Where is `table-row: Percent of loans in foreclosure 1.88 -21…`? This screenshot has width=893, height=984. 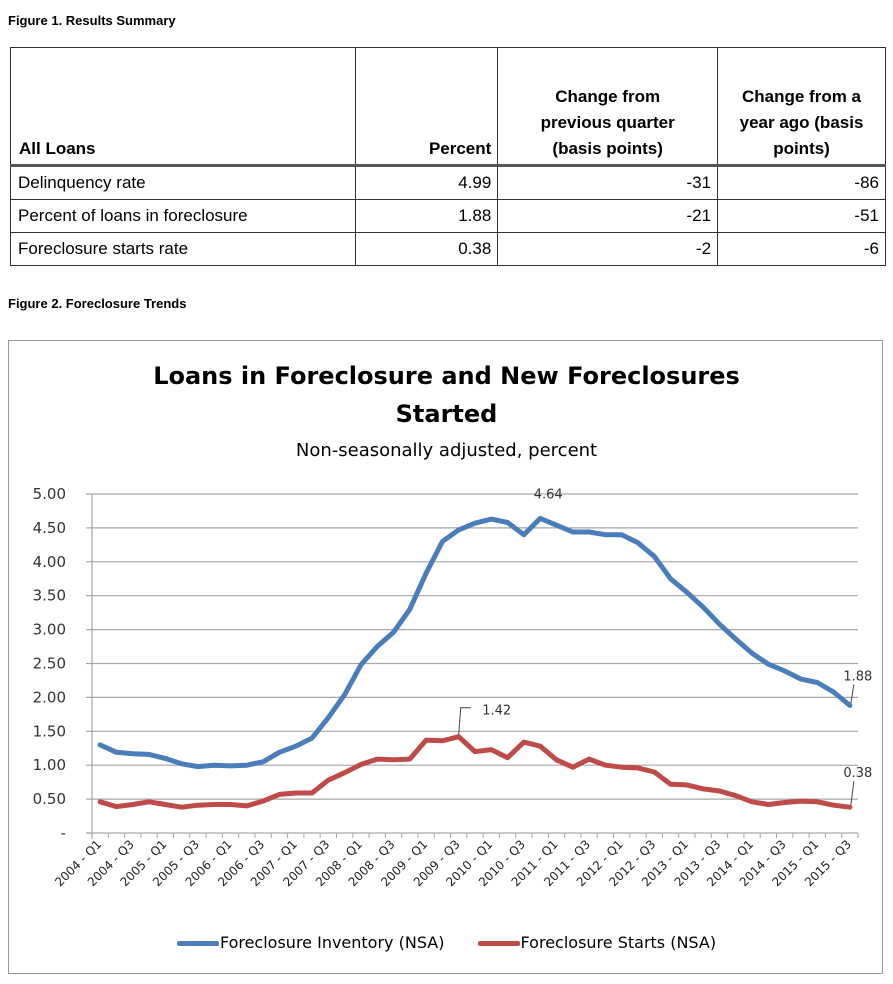
table-row: Percent of loans in foreclosure 1.88 -21… is located at coordinates (448, 216).